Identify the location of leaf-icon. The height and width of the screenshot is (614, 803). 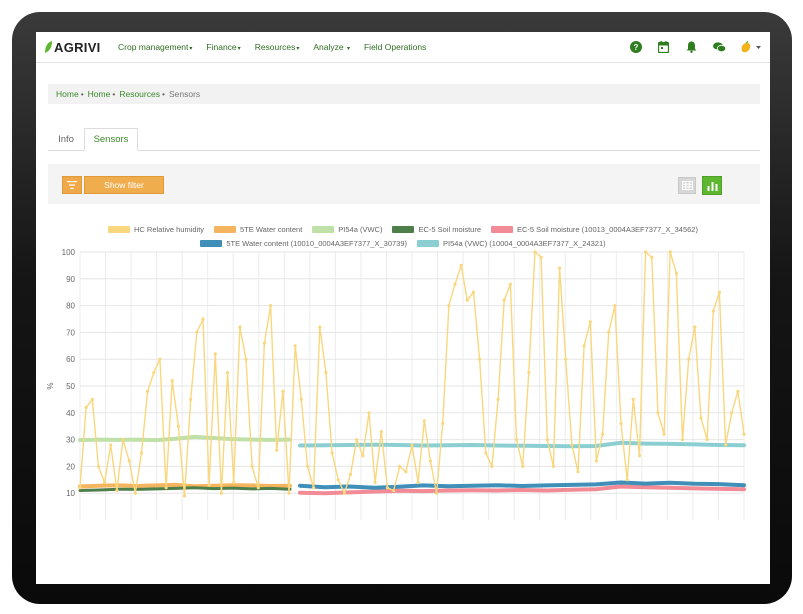
(48, 47).